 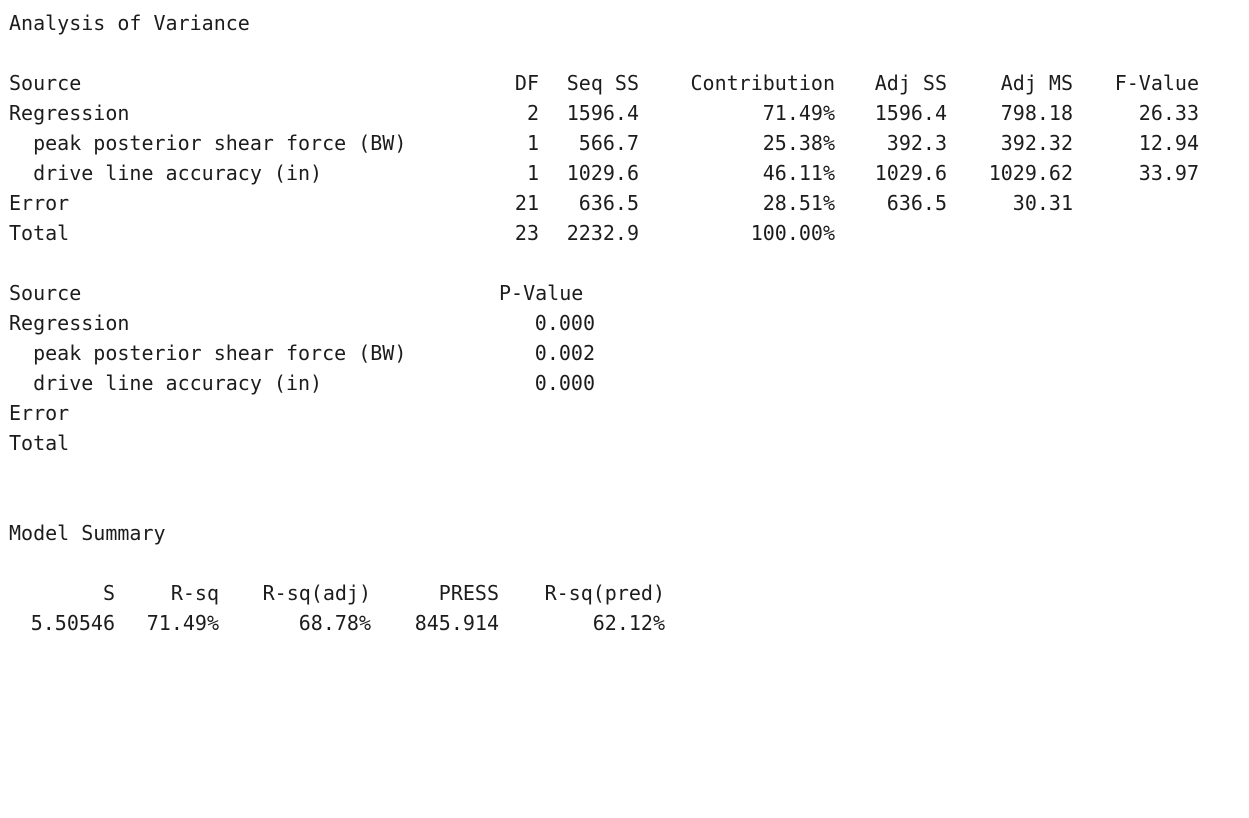 I want to click on row-adj-ss: 1029.6, so click(x=910, y=173).